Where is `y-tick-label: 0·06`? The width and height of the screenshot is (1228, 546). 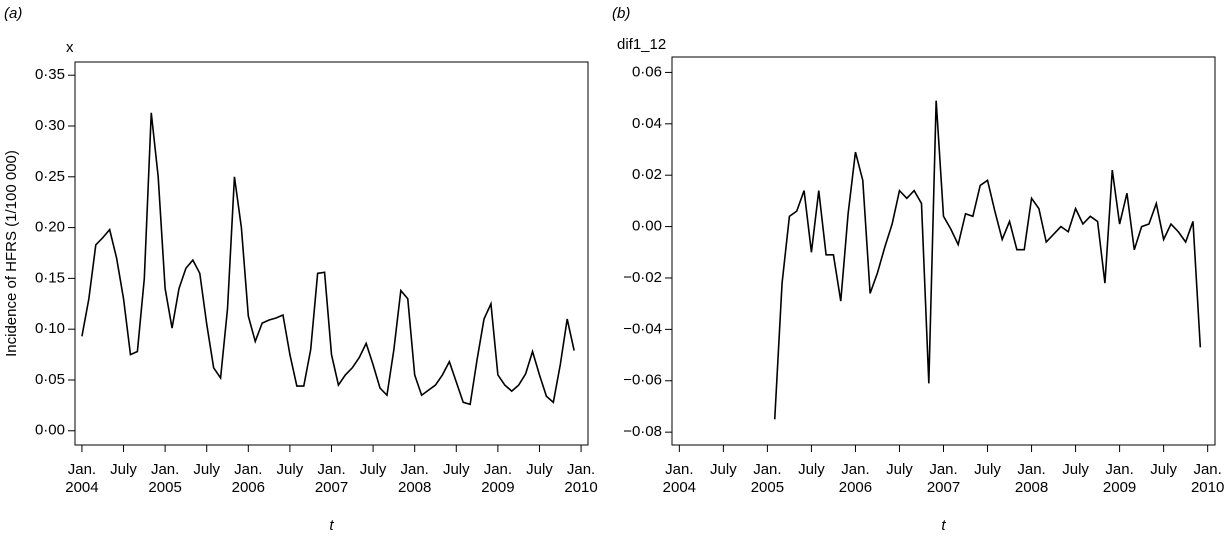
y-tick-label: 0·06 is located at coordinates (647, 71).